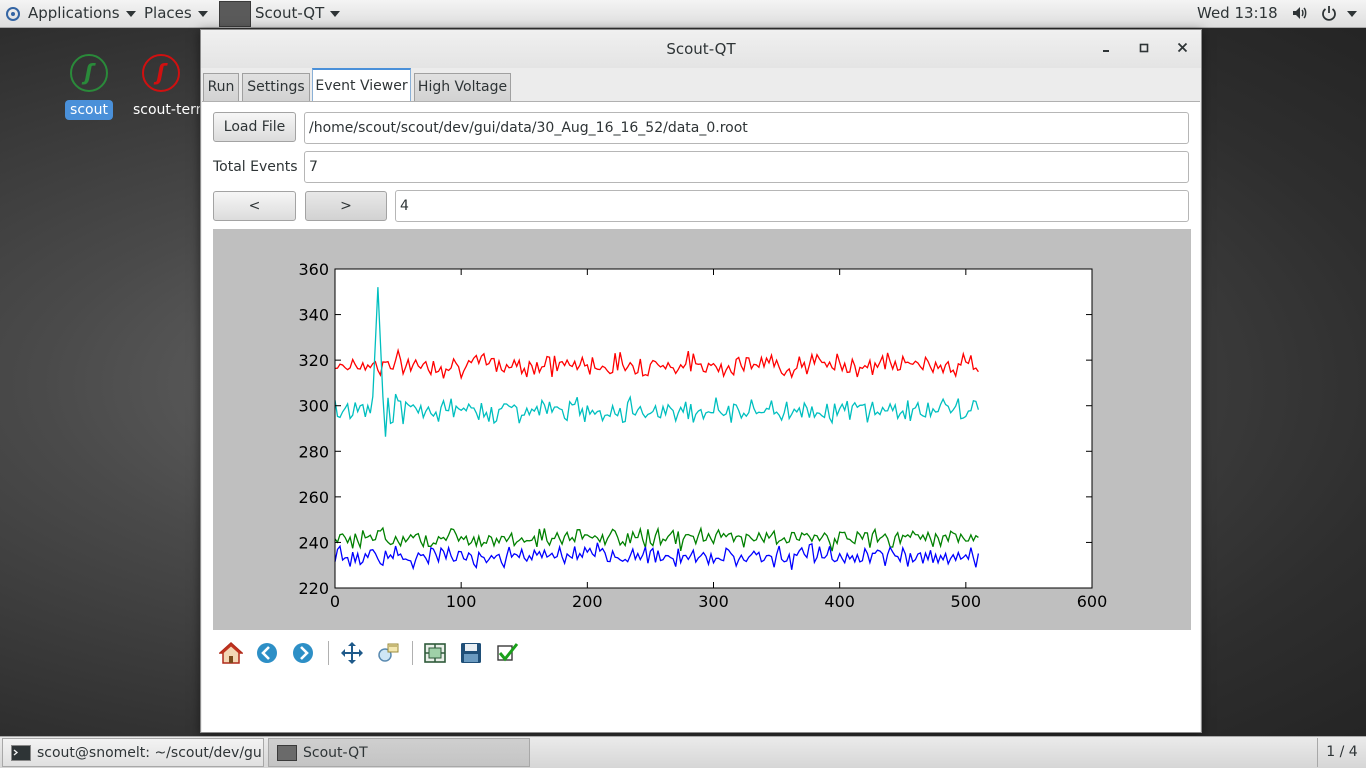 The width and height of the screenshot is (1366, 768). I want to click on app-menu: Scout-QT, so click(280, 13).